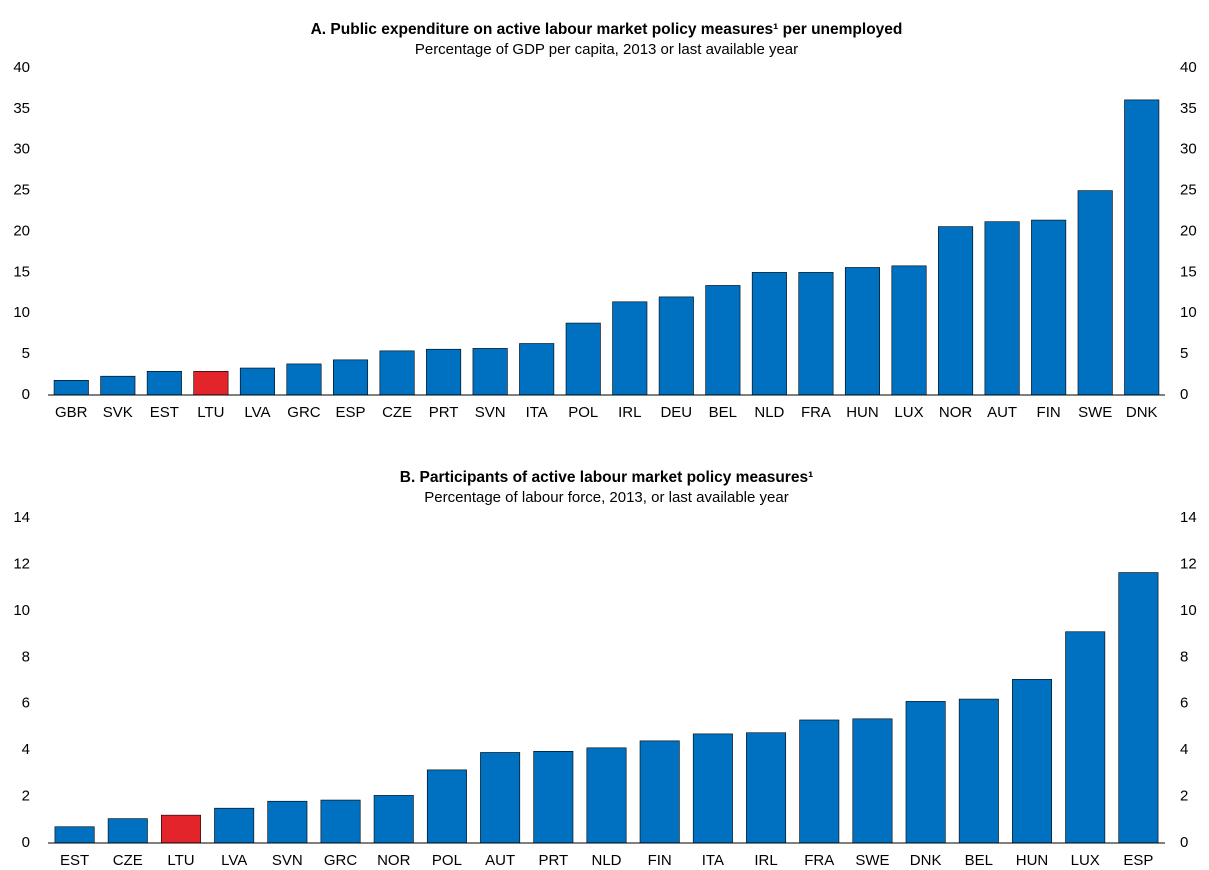  I want to click on y2-tick-label: 40, so click(1188, 67).